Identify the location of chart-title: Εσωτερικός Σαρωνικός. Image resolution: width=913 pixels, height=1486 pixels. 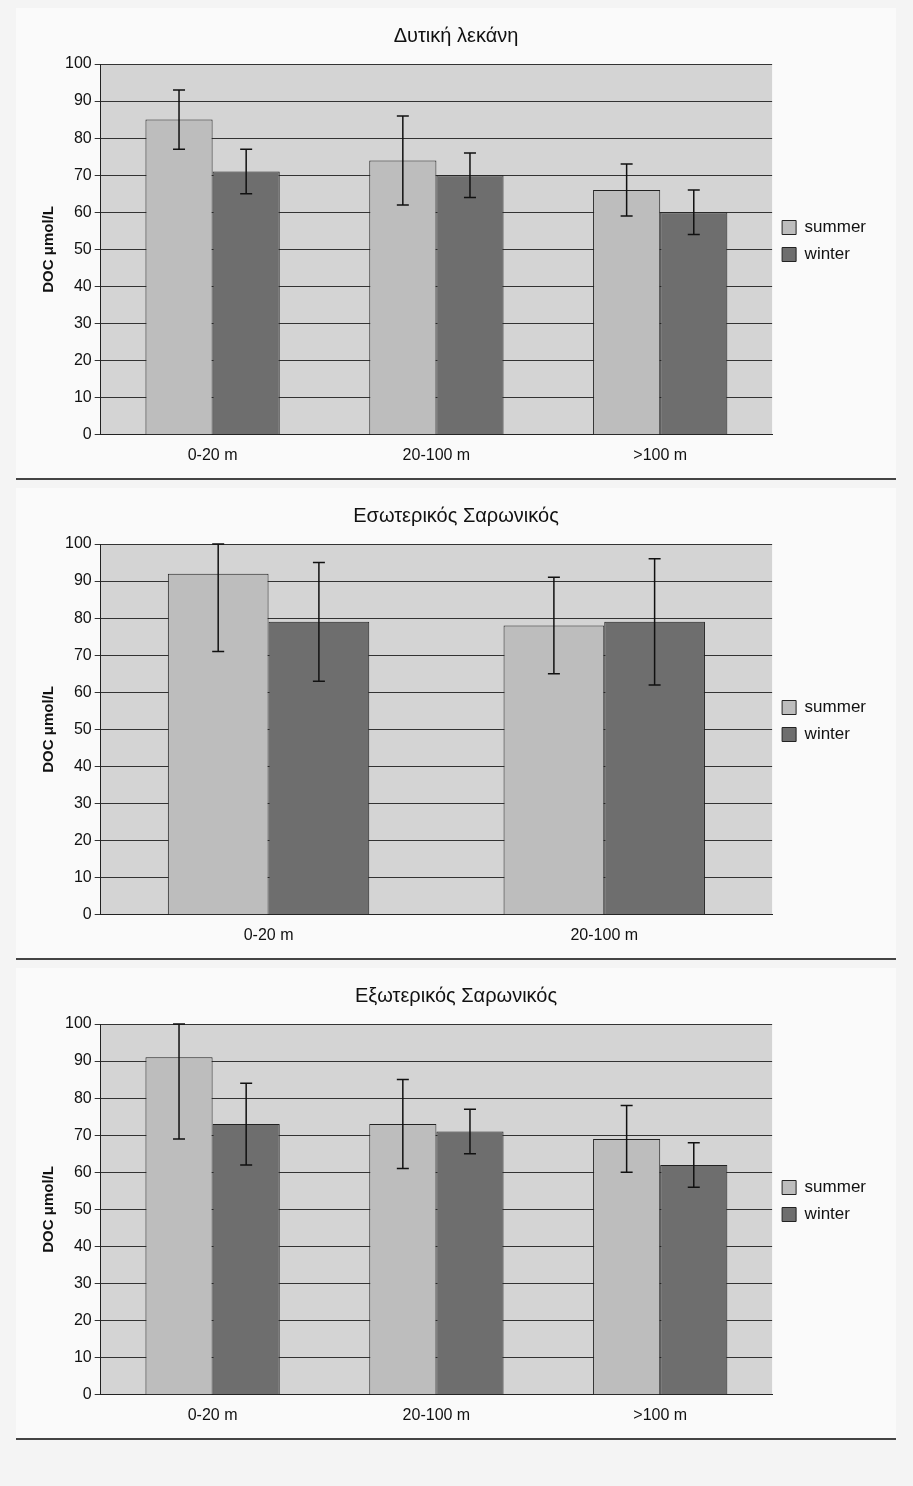
(456, 514).